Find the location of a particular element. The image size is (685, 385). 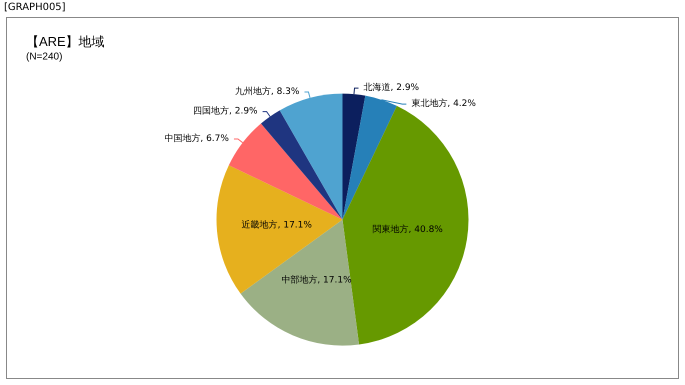

slice-label: 近畿地方, 17.1% is located at coordinates (277, 225).